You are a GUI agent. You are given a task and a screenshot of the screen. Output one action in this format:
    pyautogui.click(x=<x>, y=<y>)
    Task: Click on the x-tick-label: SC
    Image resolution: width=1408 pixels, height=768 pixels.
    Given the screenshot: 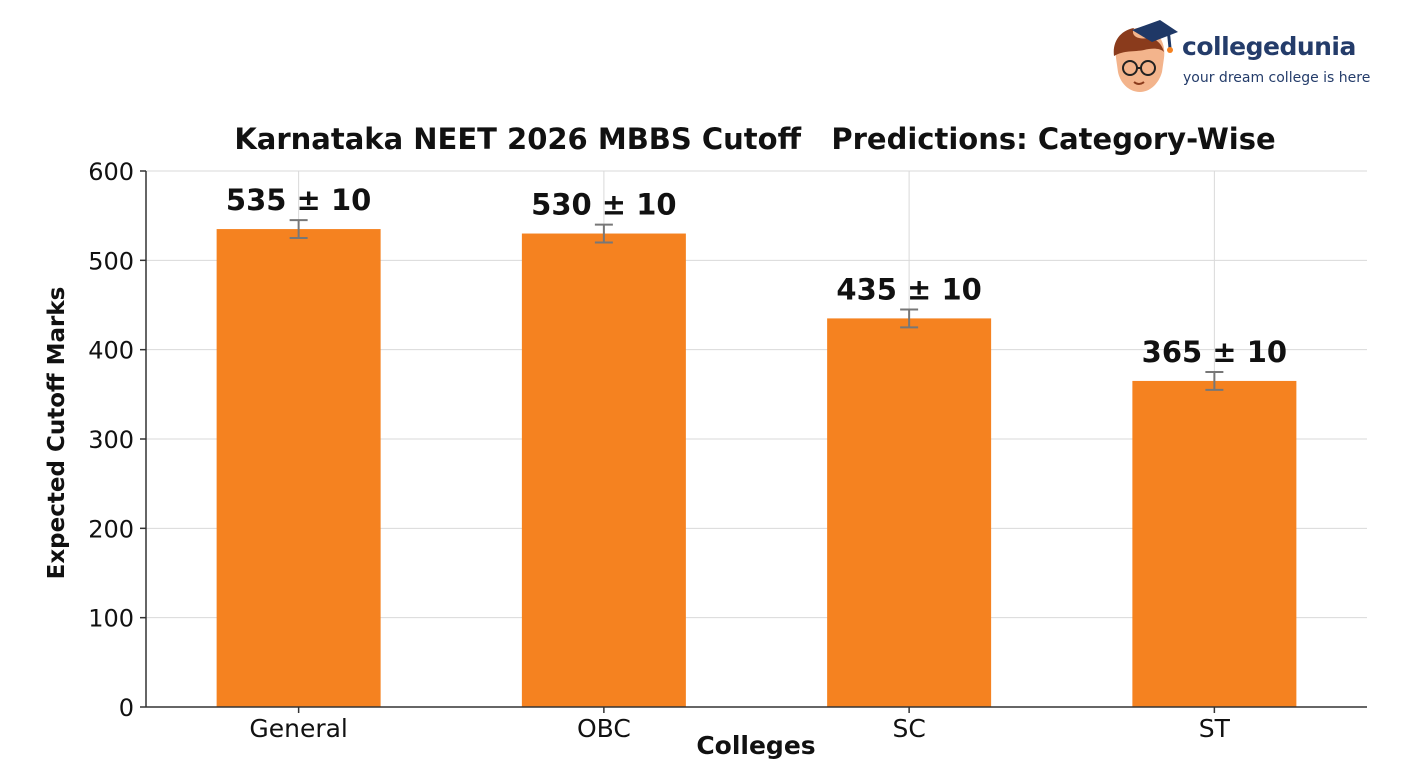 What is the action you would take?
    pyautogui.click(x=908, y=728)
    